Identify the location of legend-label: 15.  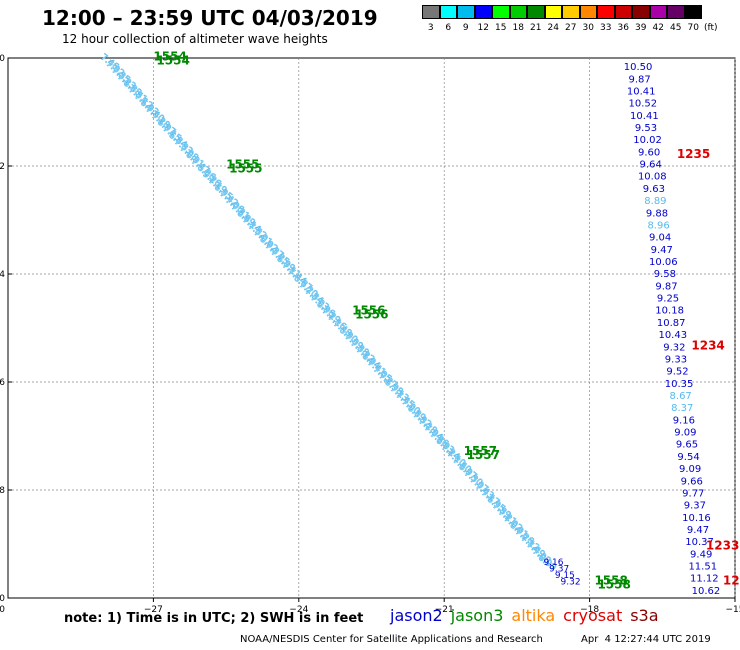
(501, 28).